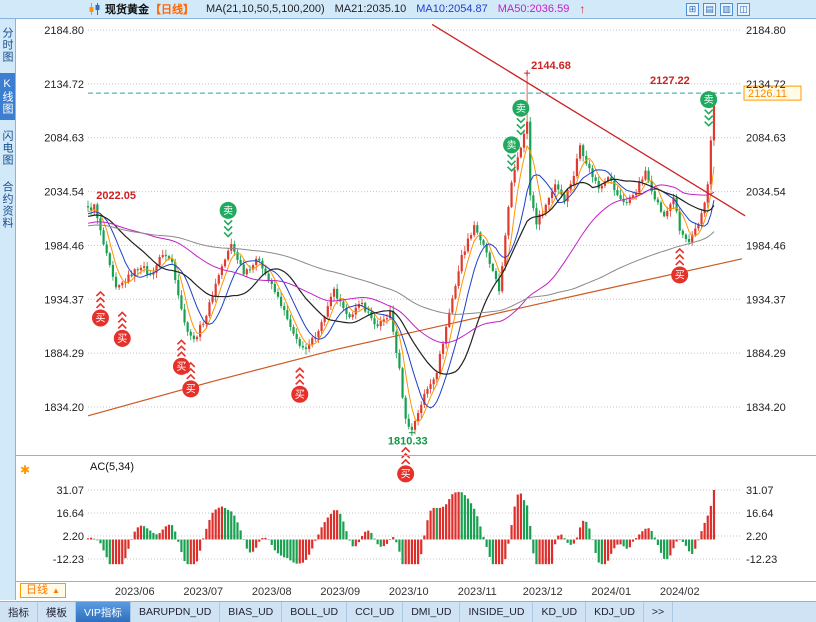 The width and height of the screenshot is (816, 622). Describe the element at coordinates (432, 612) in the screenshot. I see `tab-DMI_UD: DMI_UD` at that location.